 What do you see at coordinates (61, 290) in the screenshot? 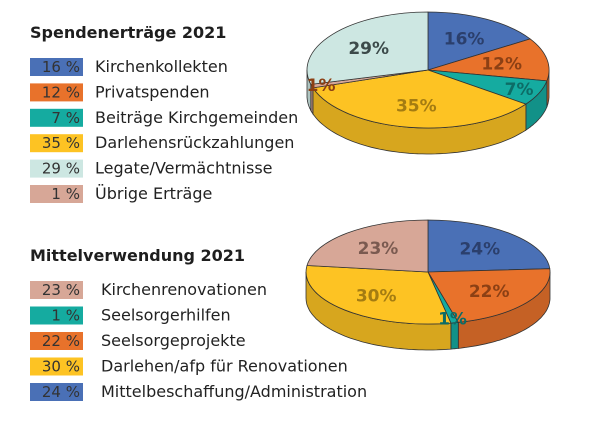
I see `legend-value: 23 %` at bounding box center [61, 290].